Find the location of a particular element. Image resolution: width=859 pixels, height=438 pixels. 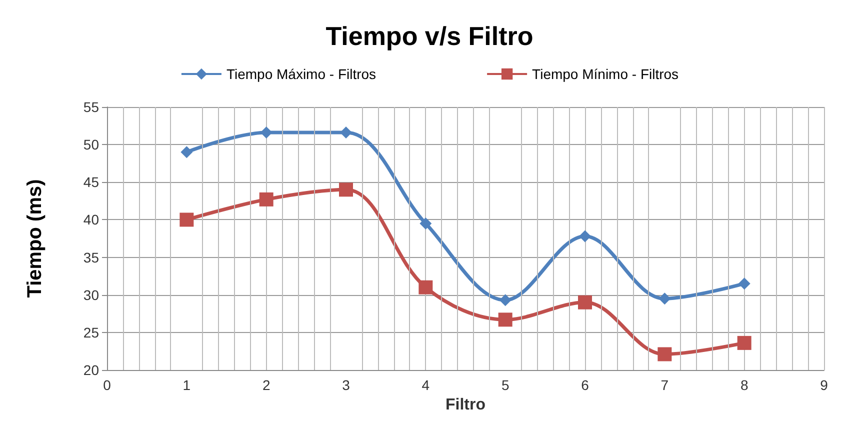

x-tick-label: 6 is located at coordinates (585, 385).